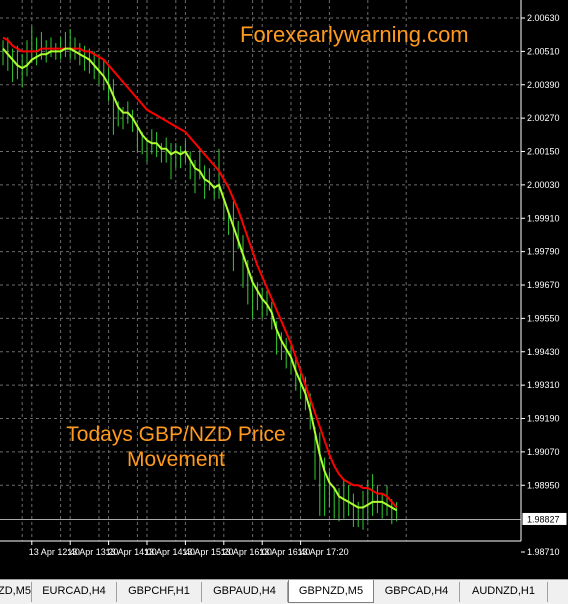  What do you see at coordinates (354, 34) in the screenshot?
I see `brand-watermark: Forexearlywarning.com` at bounding box center [354, 34].